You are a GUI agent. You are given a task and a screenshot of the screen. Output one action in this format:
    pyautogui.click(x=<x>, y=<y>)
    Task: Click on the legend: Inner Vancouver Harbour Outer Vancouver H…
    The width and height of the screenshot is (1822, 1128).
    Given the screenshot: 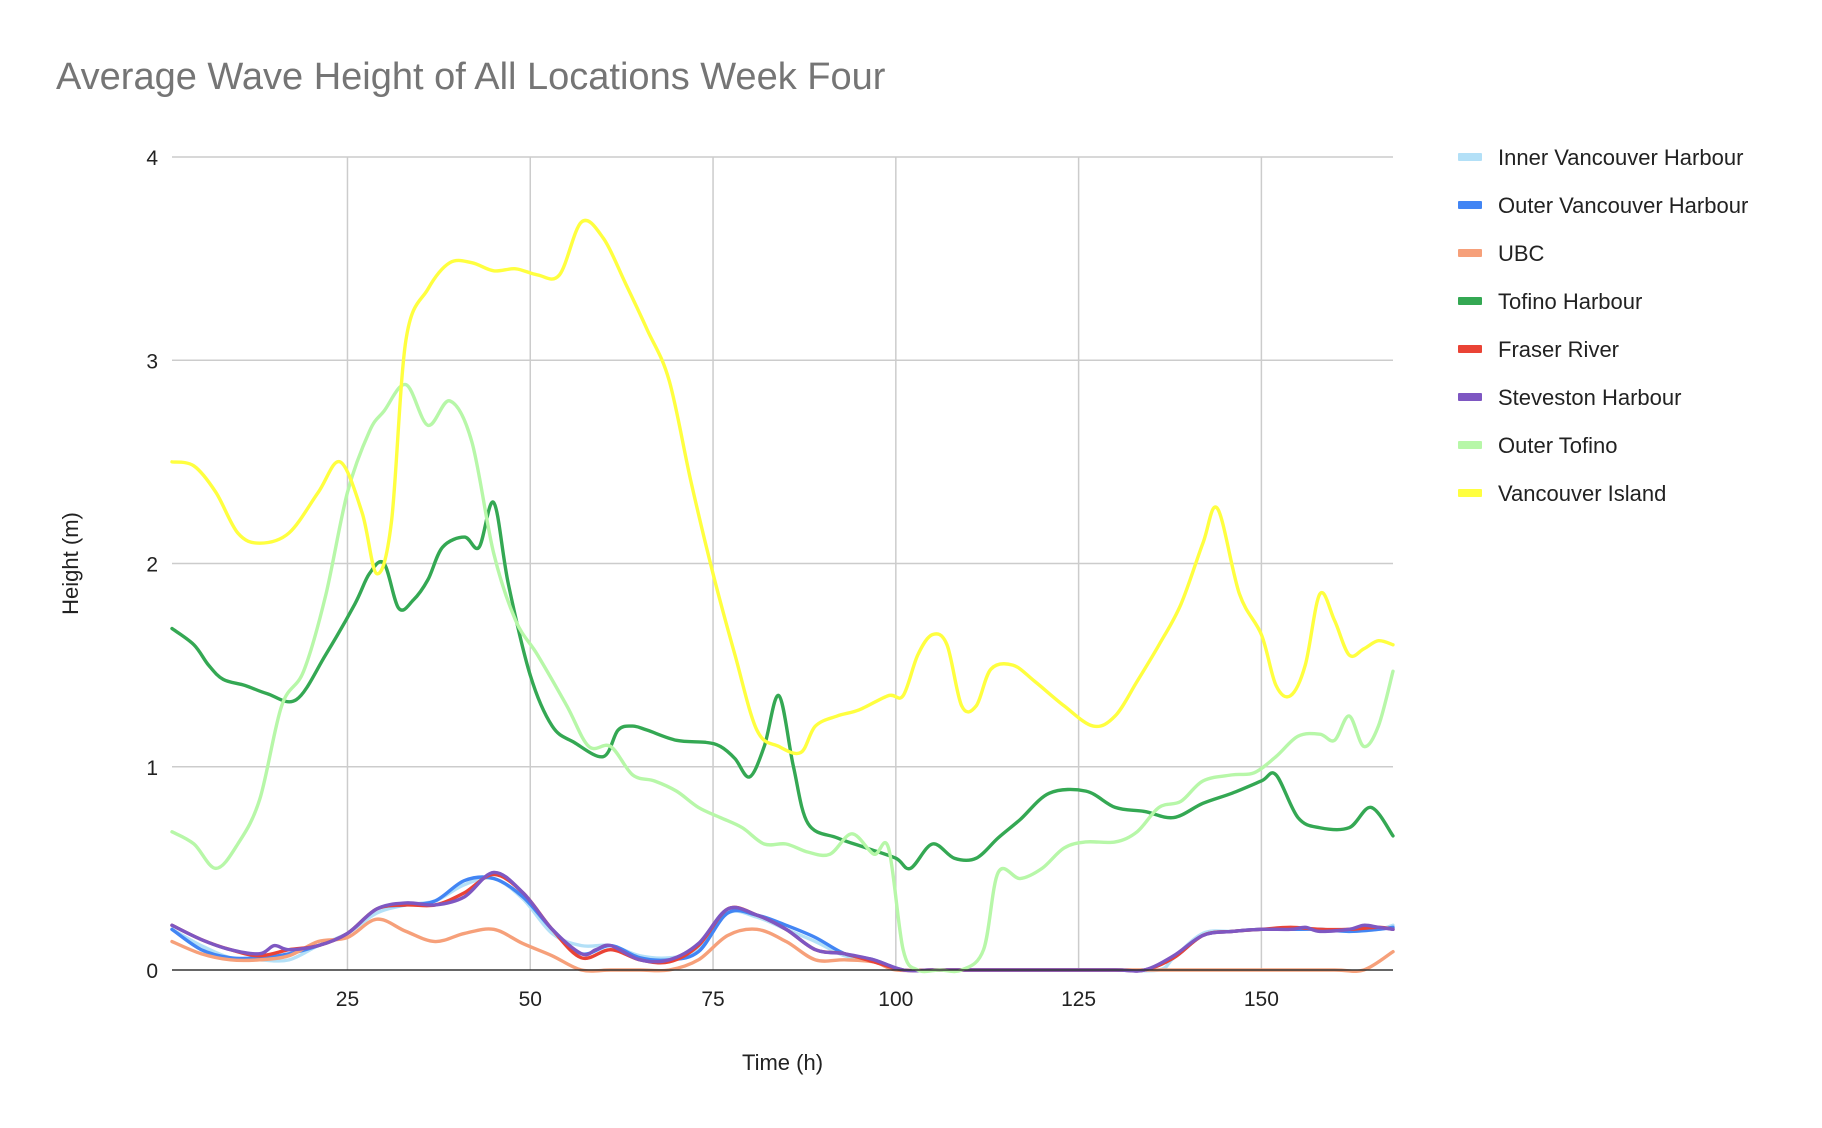 What is the action you would take?
    pyautogui.click(x=1603, y=325)
    